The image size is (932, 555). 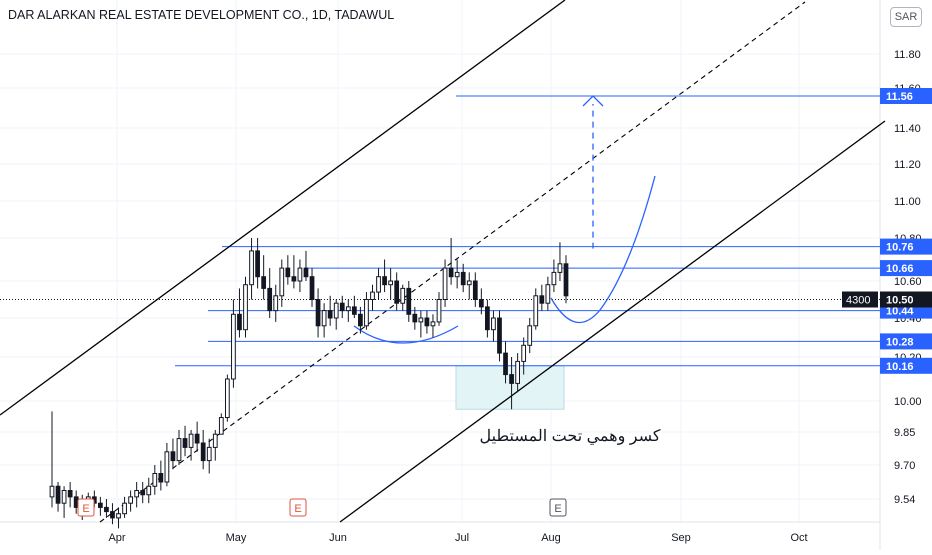 What do you see at coordinates (900, 269) in the screenshot?
I see `level-label-text: 10.66` at bounding box center [900, 269].